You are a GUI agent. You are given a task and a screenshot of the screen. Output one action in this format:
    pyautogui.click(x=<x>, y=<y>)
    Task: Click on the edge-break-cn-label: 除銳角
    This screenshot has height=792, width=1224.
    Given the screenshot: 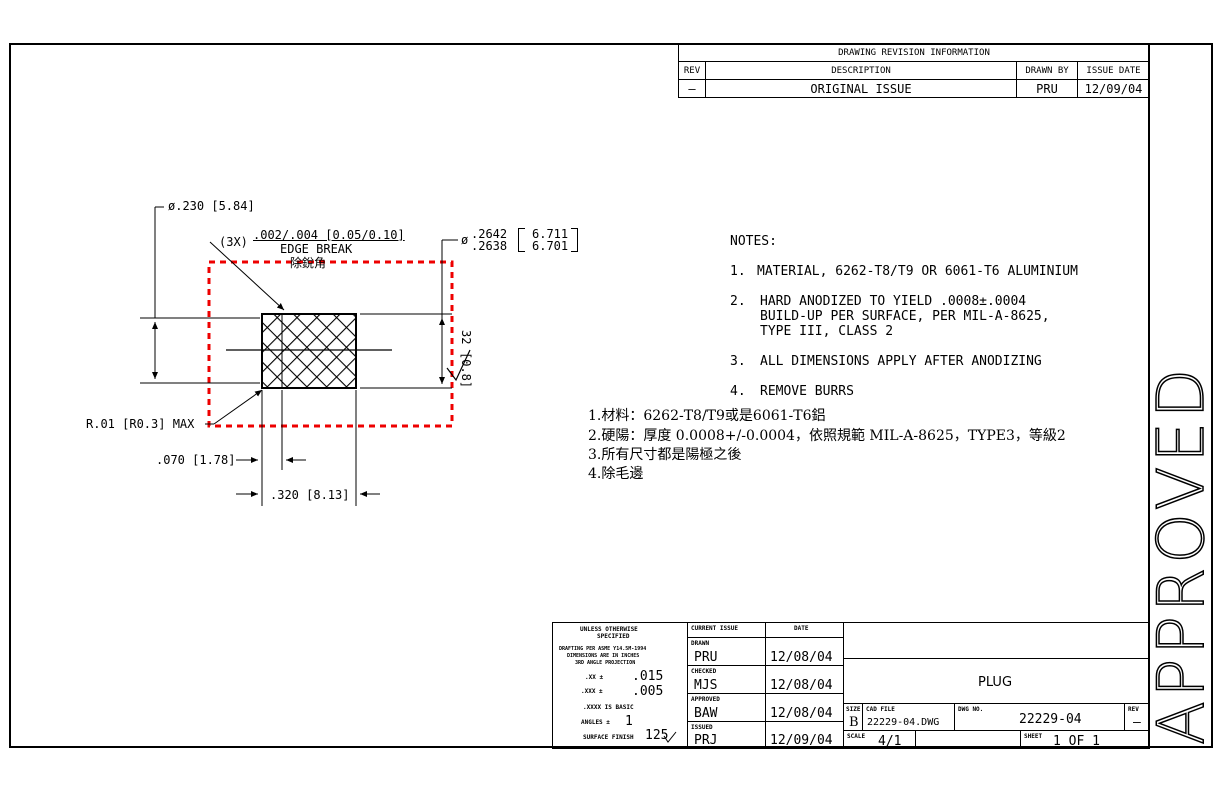 What is the action you would take?
    pyautogui.click(x=308, y=263)
    